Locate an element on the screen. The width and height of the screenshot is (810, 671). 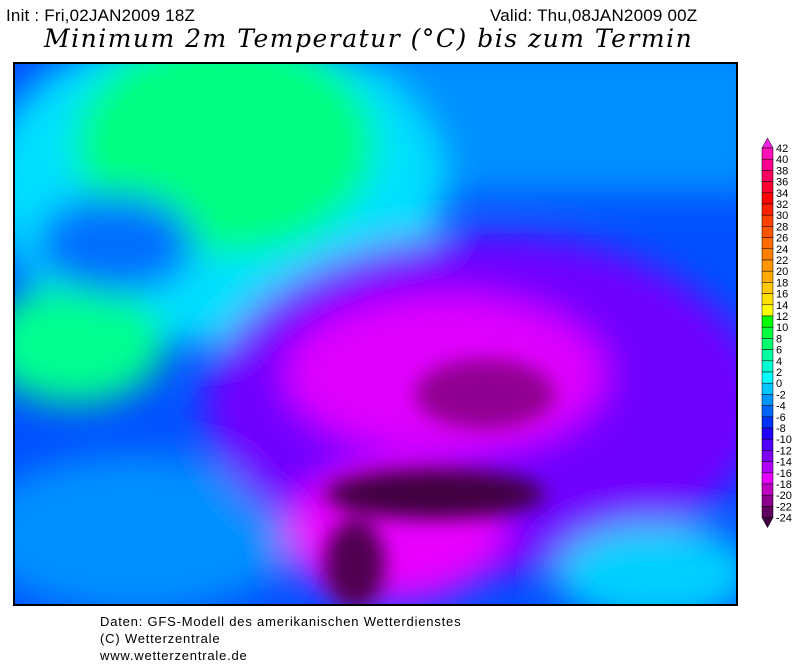
alps-coldest-region is located at coordinates (435, 494).